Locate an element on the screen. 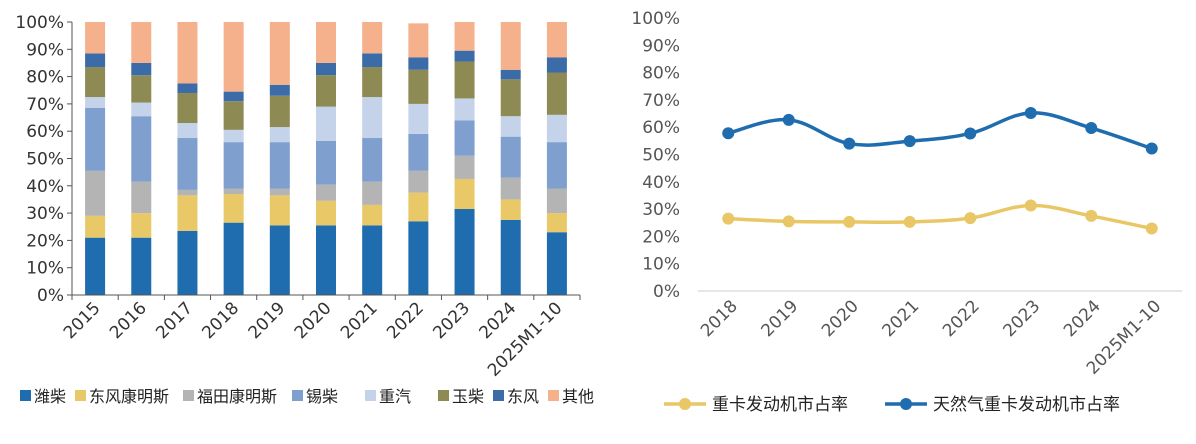 The width and height of the screenshot is (1196, 444). y-tick-label: 90% is located at coordinates (661, 46).